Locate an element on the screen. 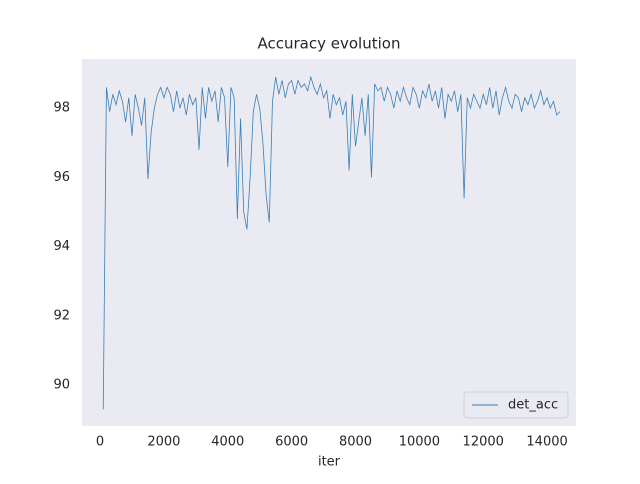 Image resolution: width=640 pixels, height=484 pixels. x-tick-label: 12000 is located at coordinates (483, 442).